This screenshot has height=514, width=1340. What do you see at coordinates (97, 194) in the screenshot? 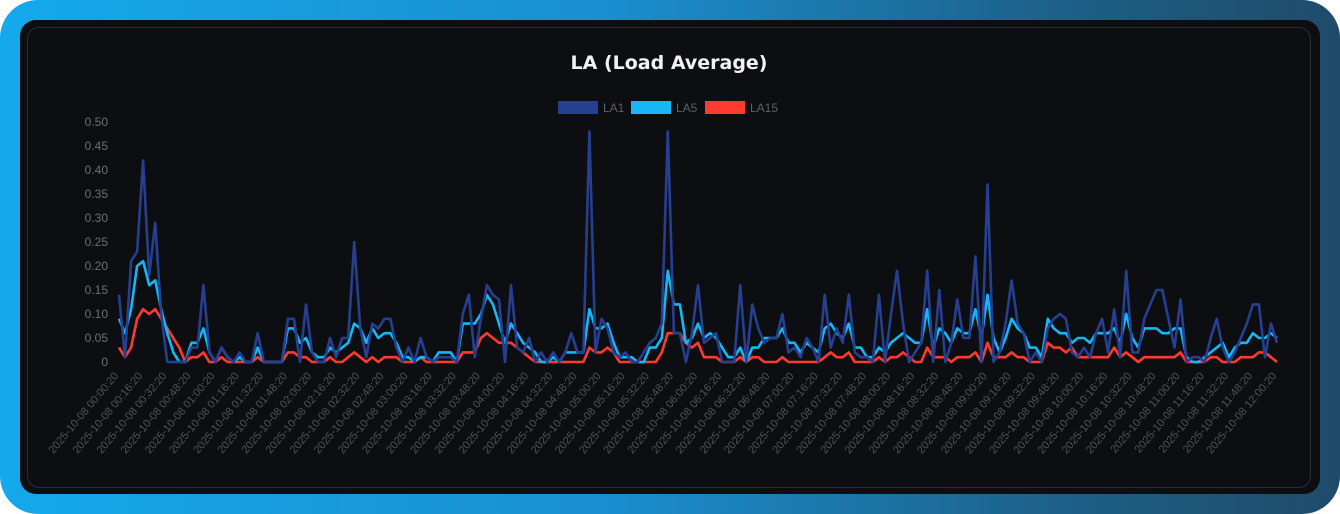
I see `y-tick-label: 0.35` at bounding box center [97, 194].